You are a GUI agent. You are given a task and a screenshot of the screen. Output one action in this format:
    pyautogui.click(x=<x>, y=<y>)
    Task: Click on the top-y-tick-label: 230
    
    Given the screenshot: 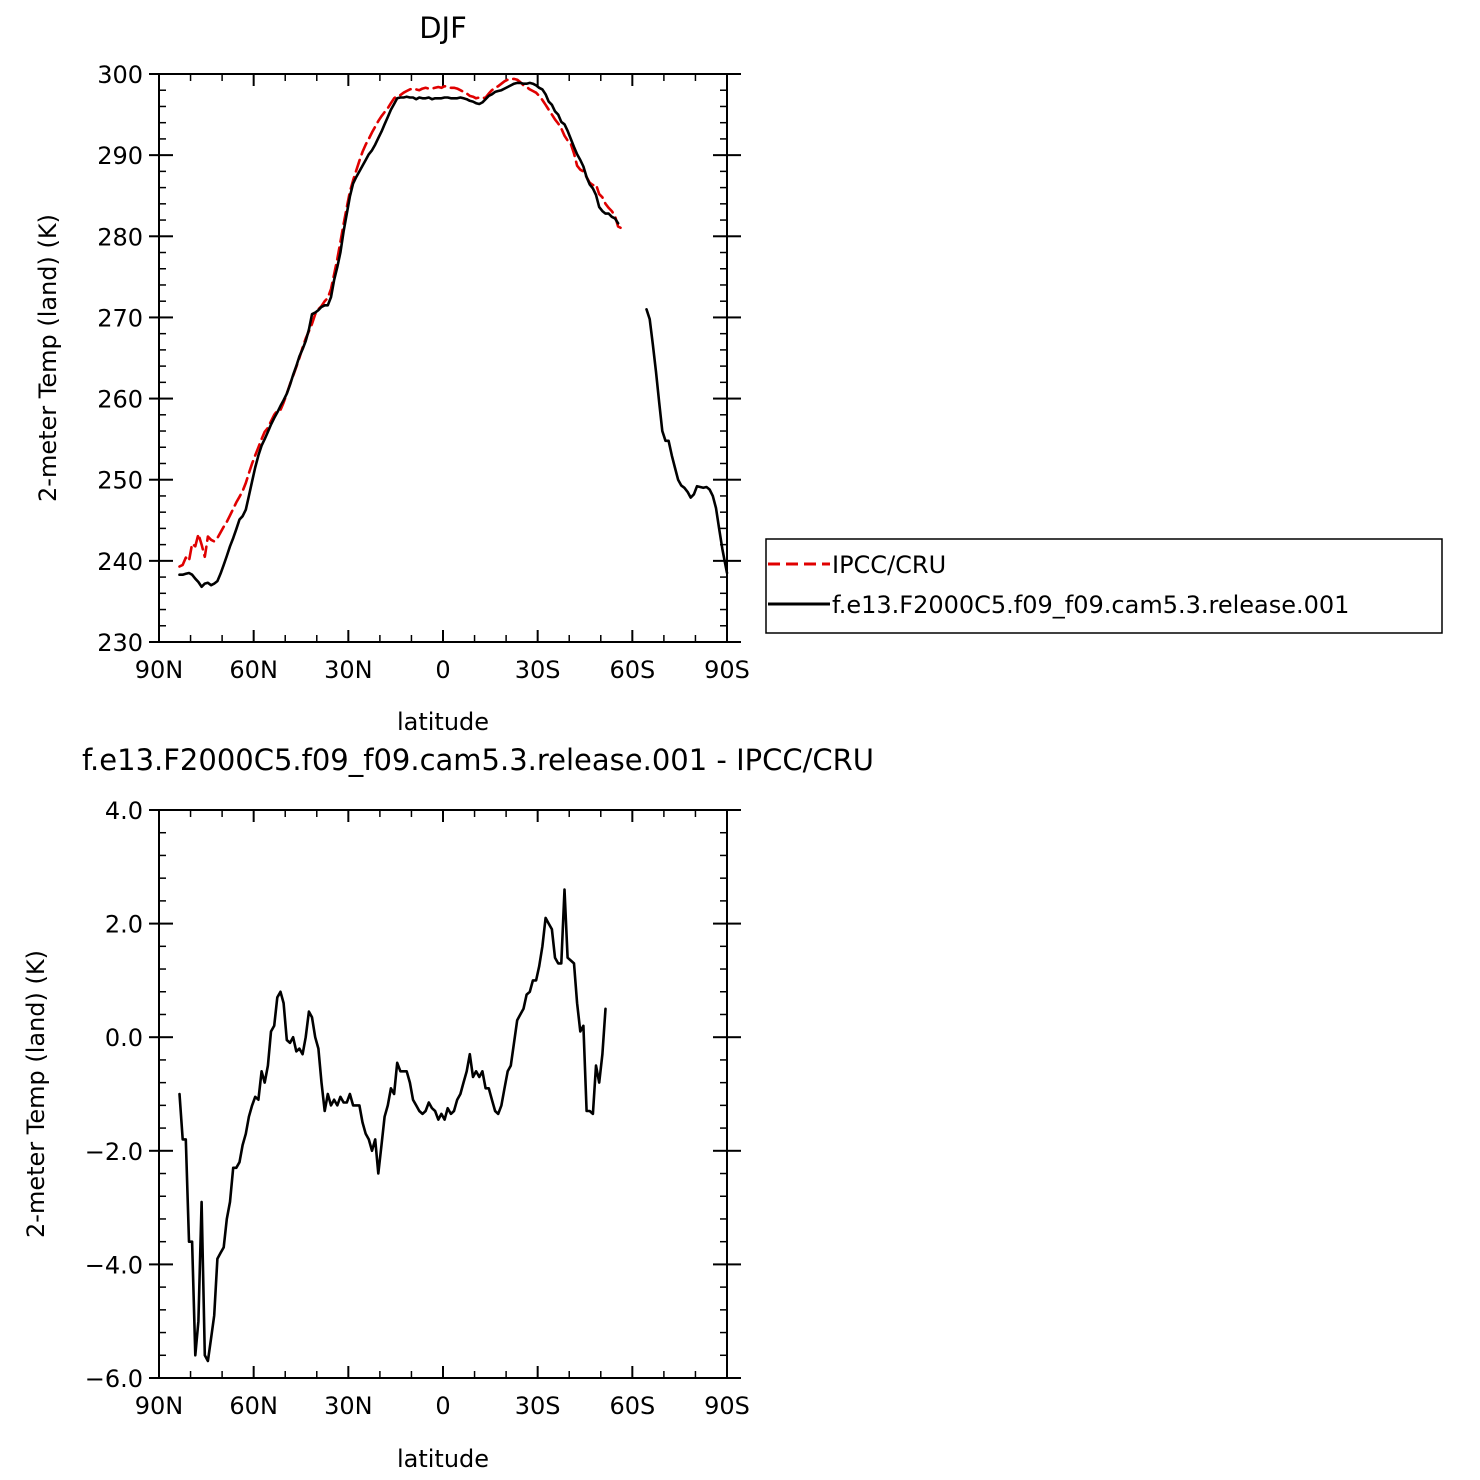 What is the action you would take?
    pyautogui.click(x=120, y=643)
    